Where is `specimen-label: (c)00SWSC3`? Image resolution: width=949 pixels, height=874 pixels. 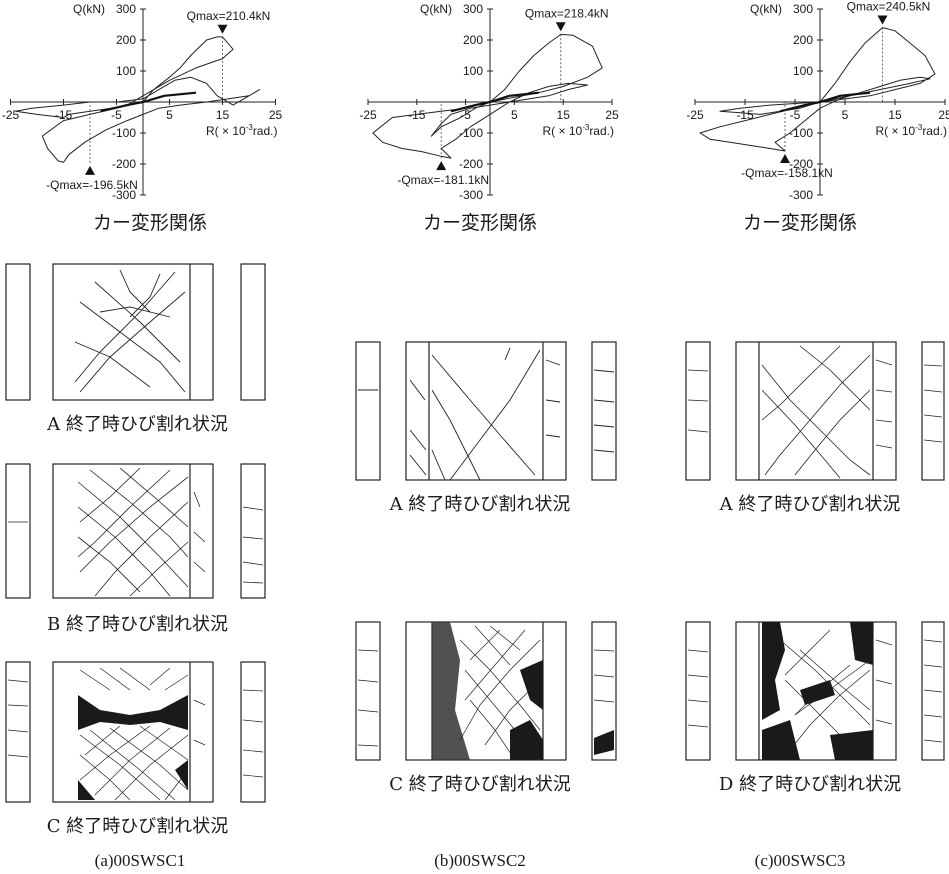
specimen-label: (c)00SWSC3 is located at coordinates (800, 860).